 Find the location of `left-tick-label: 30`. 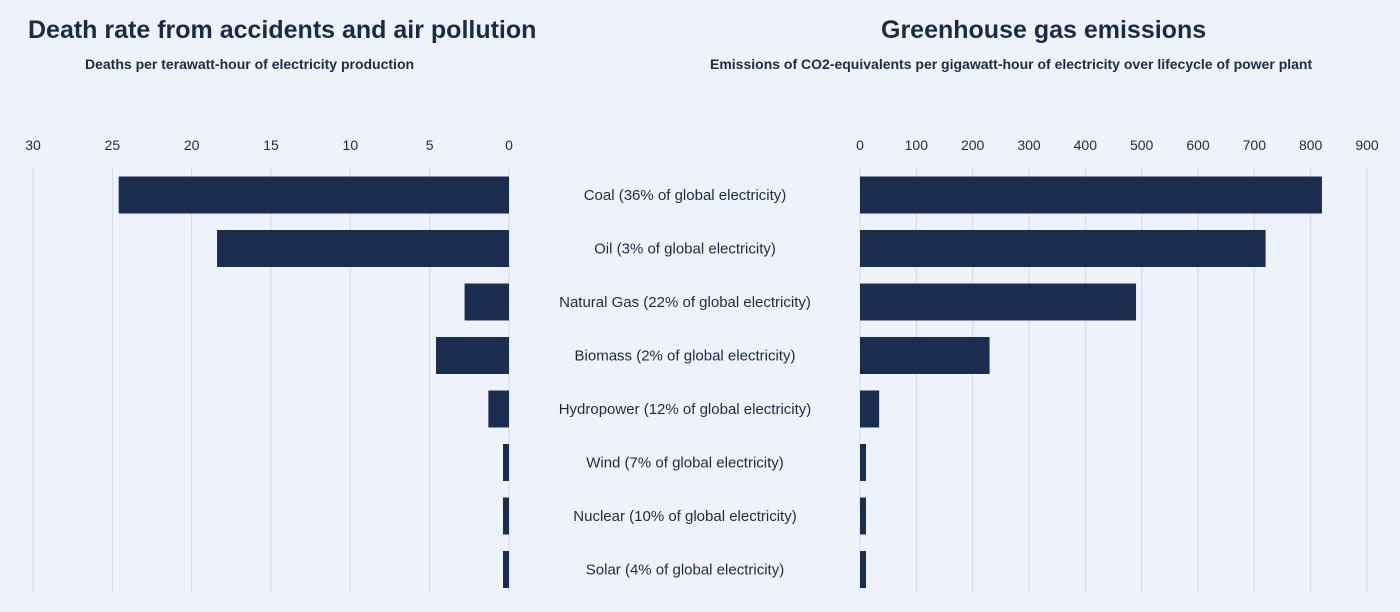

left-tick-label: 30 is located at coordinates (33, 145).